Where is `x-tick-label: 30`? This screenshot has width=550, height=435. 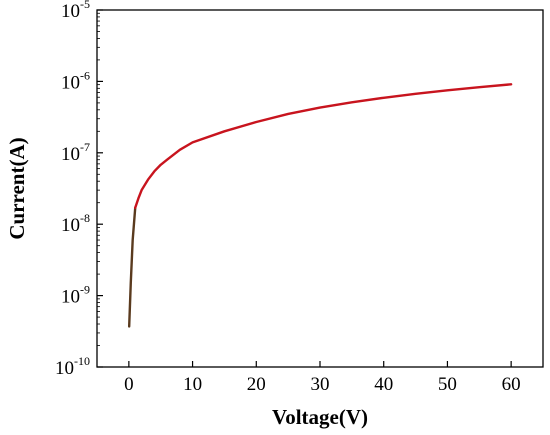 x-tick-label: 30 is located at coordinates (320, 384).